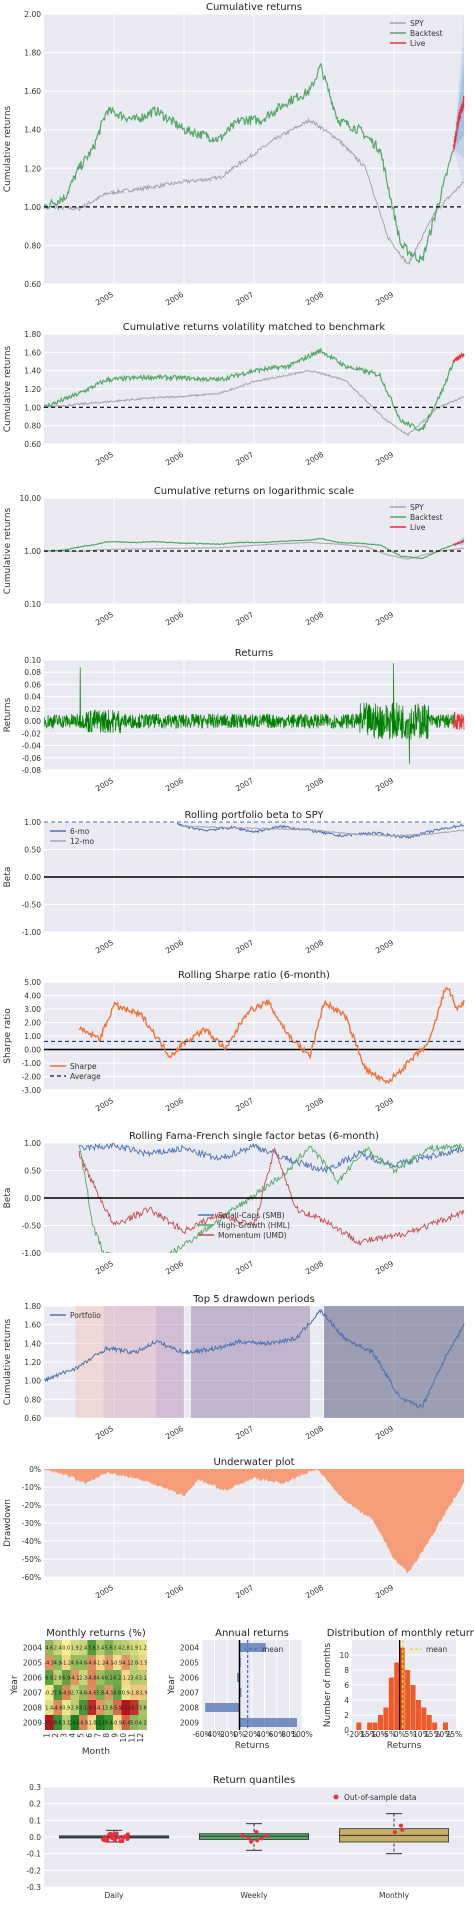  Describe the element at coordinates (404, 1746) in the screenshot. I see `x-axis-label: Returns` at that location.